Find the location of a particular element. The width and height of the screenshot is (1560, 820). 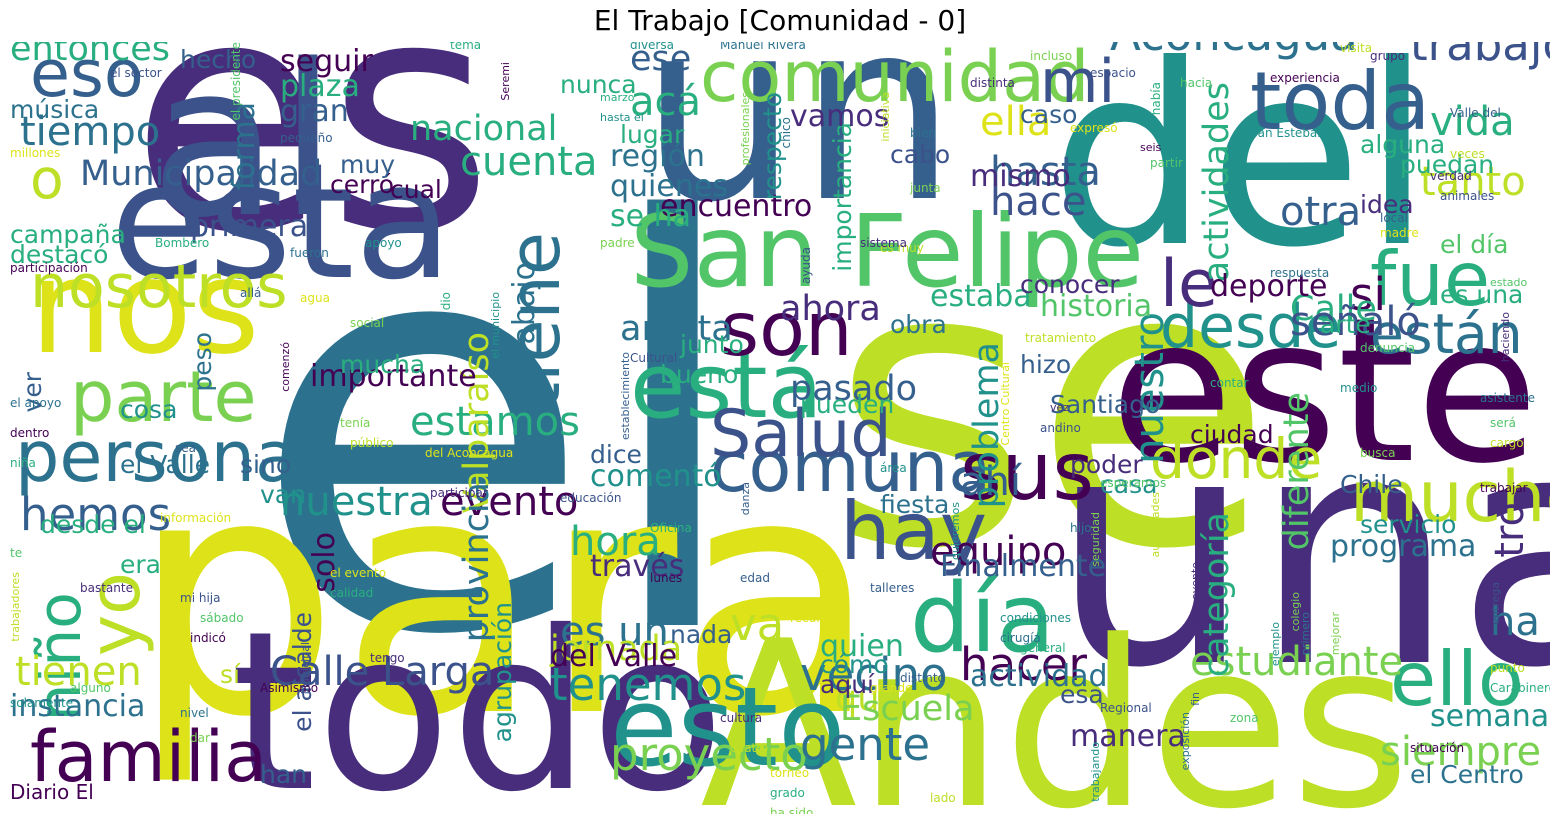

word-tenemos: tenemos is located at coordinates (648, 684).